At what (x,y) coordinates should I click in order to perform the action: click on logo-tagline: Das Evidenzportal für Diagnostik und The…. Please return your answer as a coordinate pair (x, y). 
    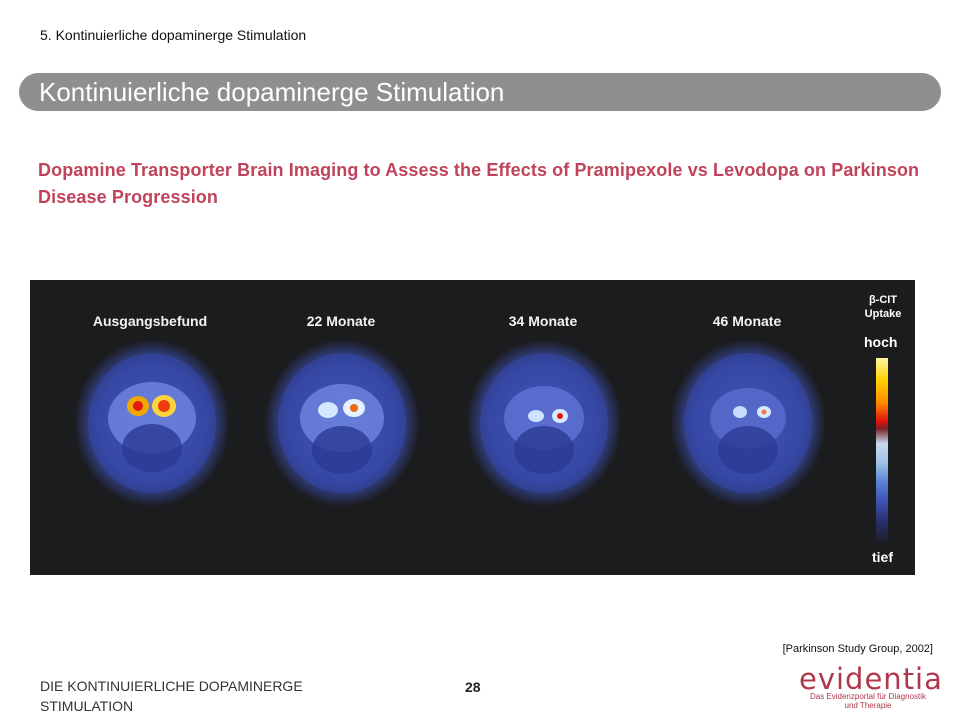
    Looking at the image, I should click on (868, 701).